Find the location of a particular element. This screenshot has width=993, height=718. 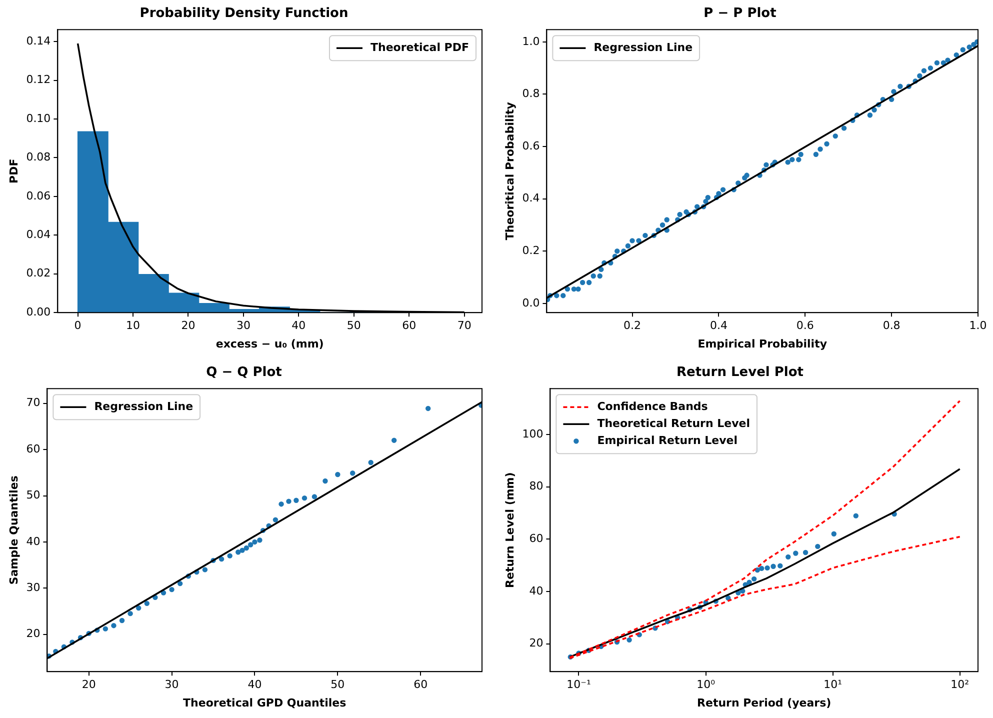

x-tick-label: 1.0 is located at coordinates (978, 325).